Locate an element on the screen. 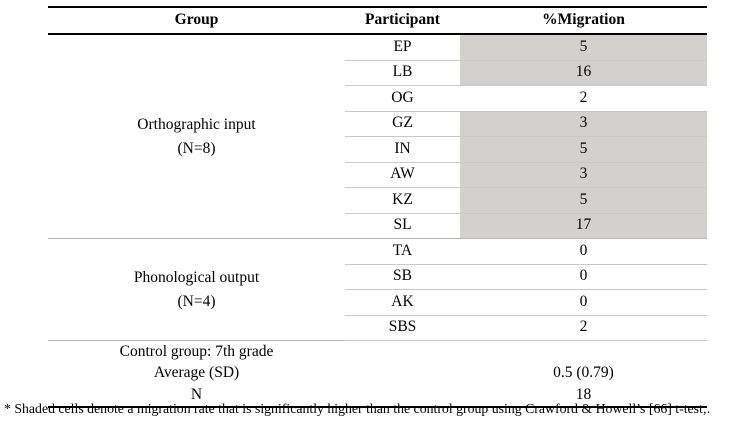  participant-cell: TA is located at coordinates (402, 251).